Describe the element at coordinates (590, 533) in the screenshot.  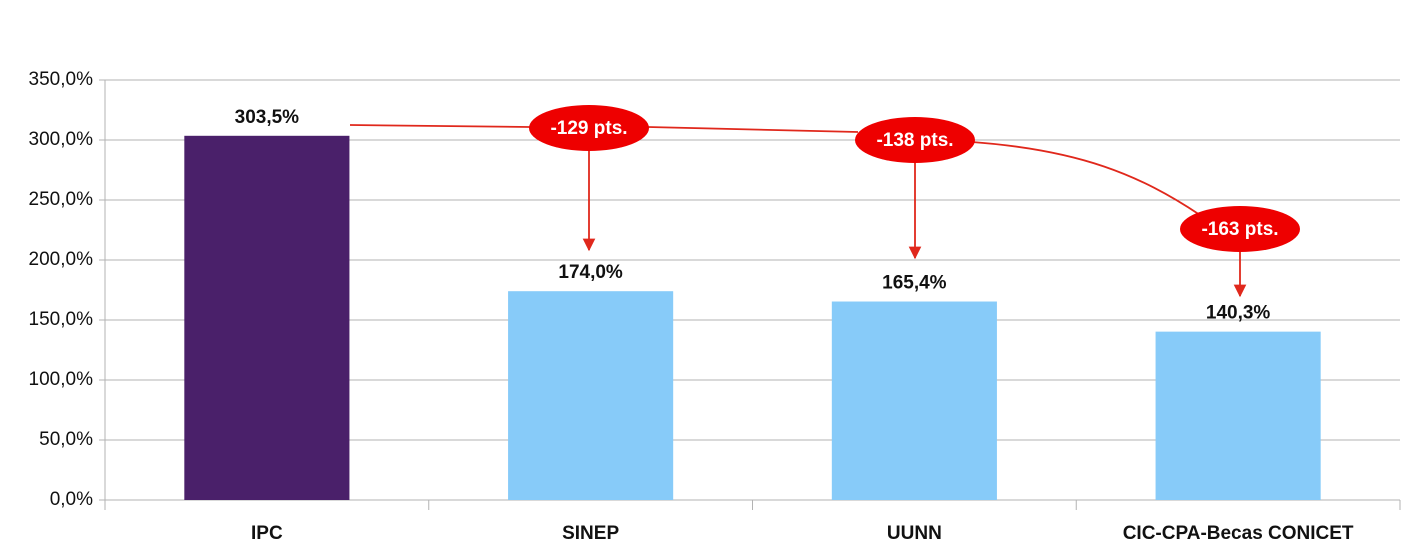
I see `x-tick-label: SINEP` at that location.